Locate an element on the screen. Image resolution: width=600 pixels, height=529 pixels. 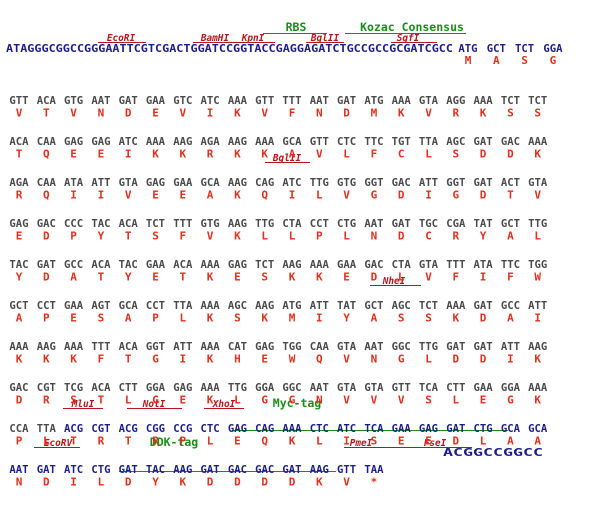
amino-acid: R is located at coordinates (46, 400).